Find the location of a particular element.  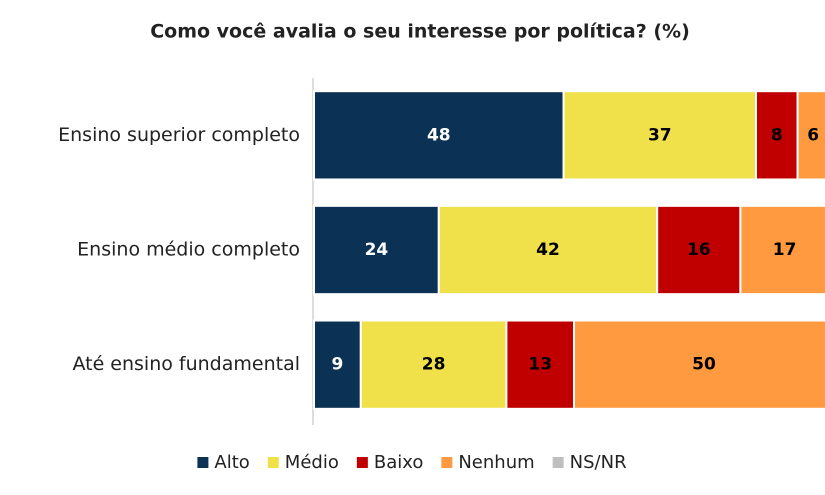

legend-label: Nenhum is located at coordinates (496, 462).